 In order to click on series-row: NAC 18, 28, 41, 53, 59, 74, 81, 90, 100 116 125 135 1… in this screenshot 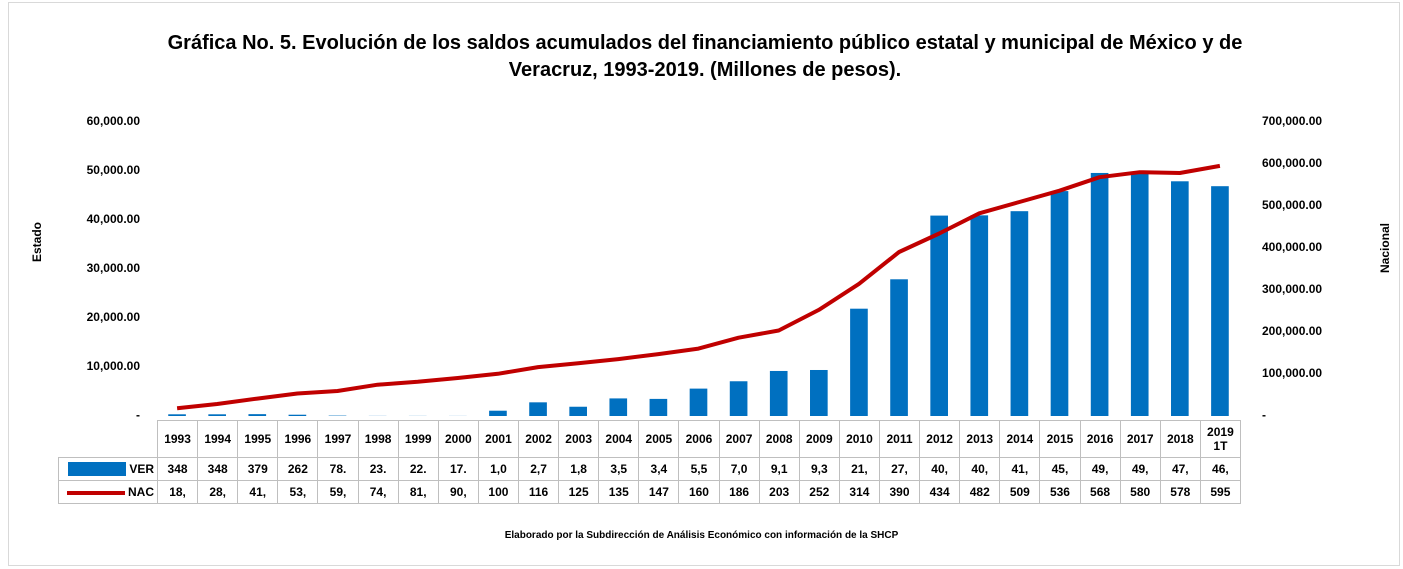, I will do `click(649, 492)`.